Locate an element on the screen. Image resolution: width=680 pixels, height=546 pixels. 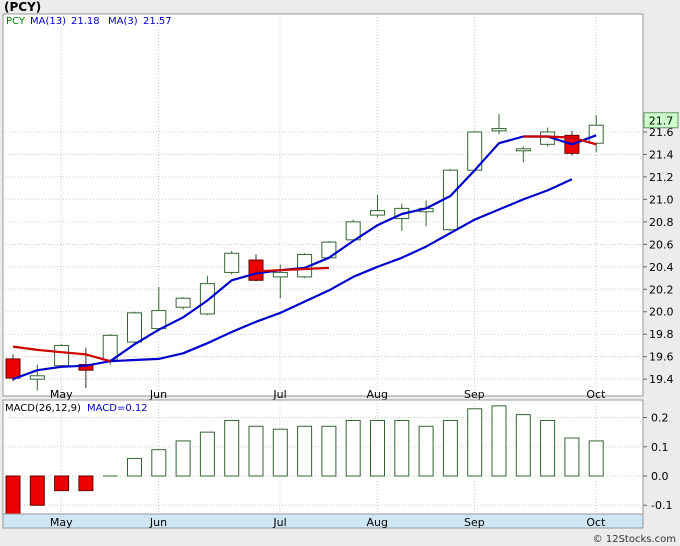
last-price-box is located at coordinates (661, 120).